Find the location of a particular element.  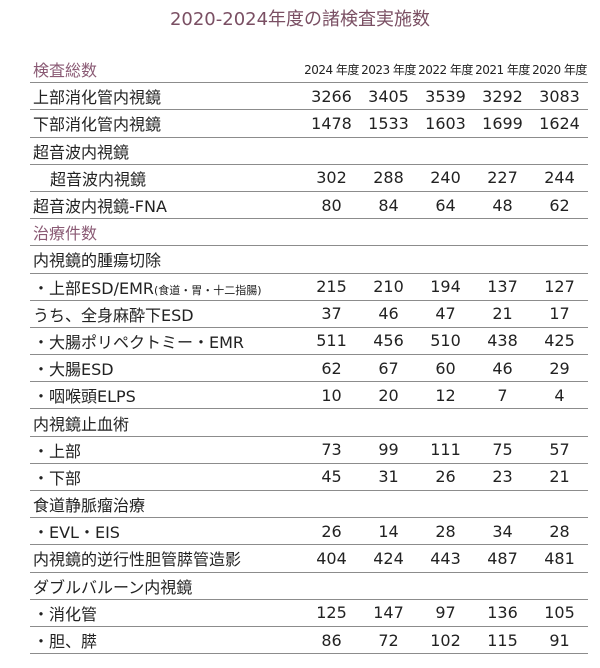

value-cell: 57 is located at coordinates (559, 450).